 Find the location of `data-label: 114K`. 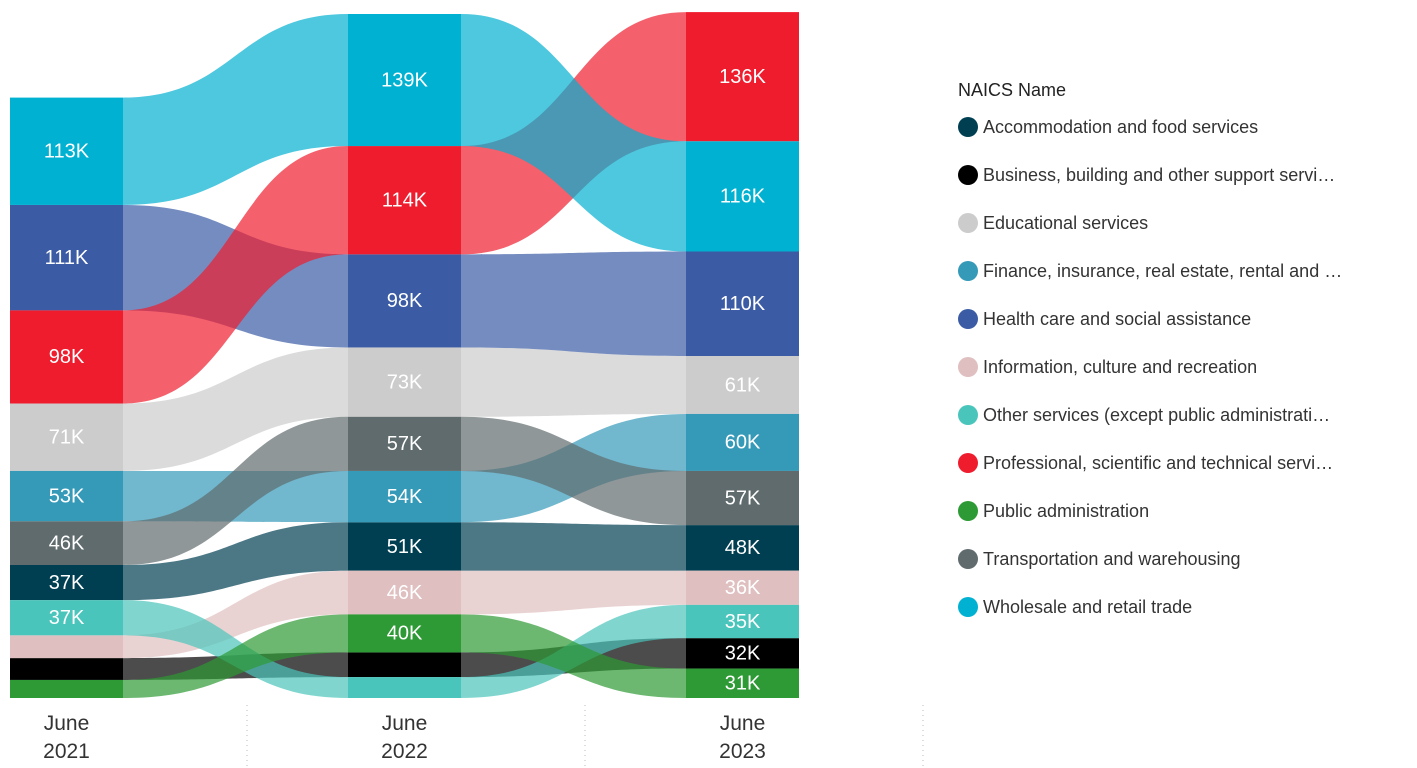

data-label: 114K is located at coordinates (405, 200).